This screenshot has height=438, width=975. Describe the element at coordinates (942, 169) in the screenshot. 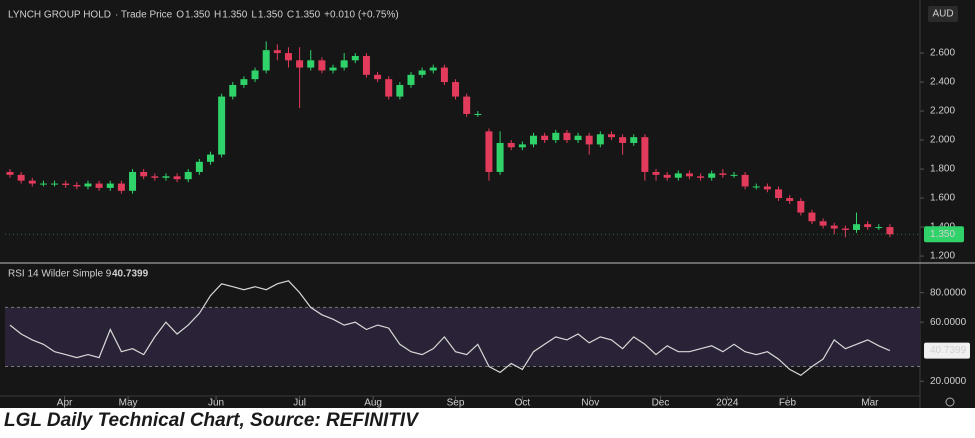

I see `y-tick-label: 1.800` at that location.